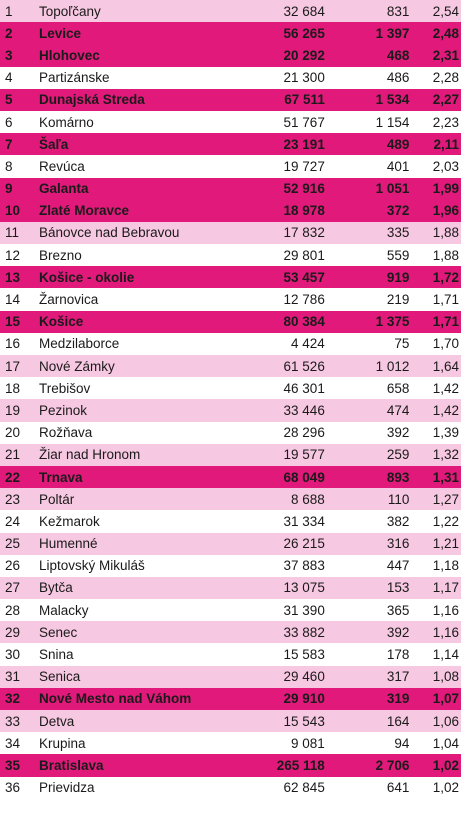 The width and height of the screenshot is (470, 821). What do you see at coordinates (62, 743) in the screenshot?
I see `district-name-cell: Krupina` at bounding box center [62, 743].